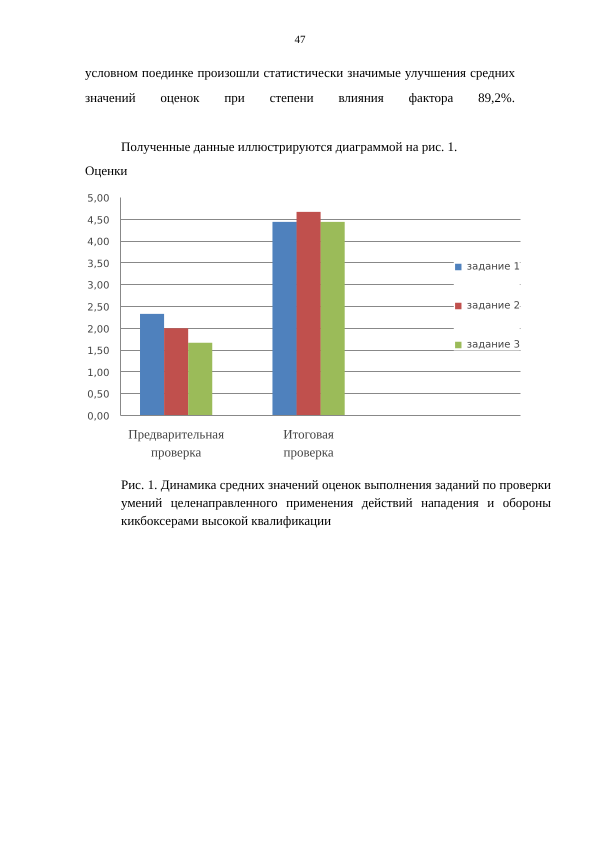 The width and height of the screenshot is (595, 842). Describe the element at coordinates (98, 264) in the screenshot. I see `y-tick-label: 3,50` at that location.